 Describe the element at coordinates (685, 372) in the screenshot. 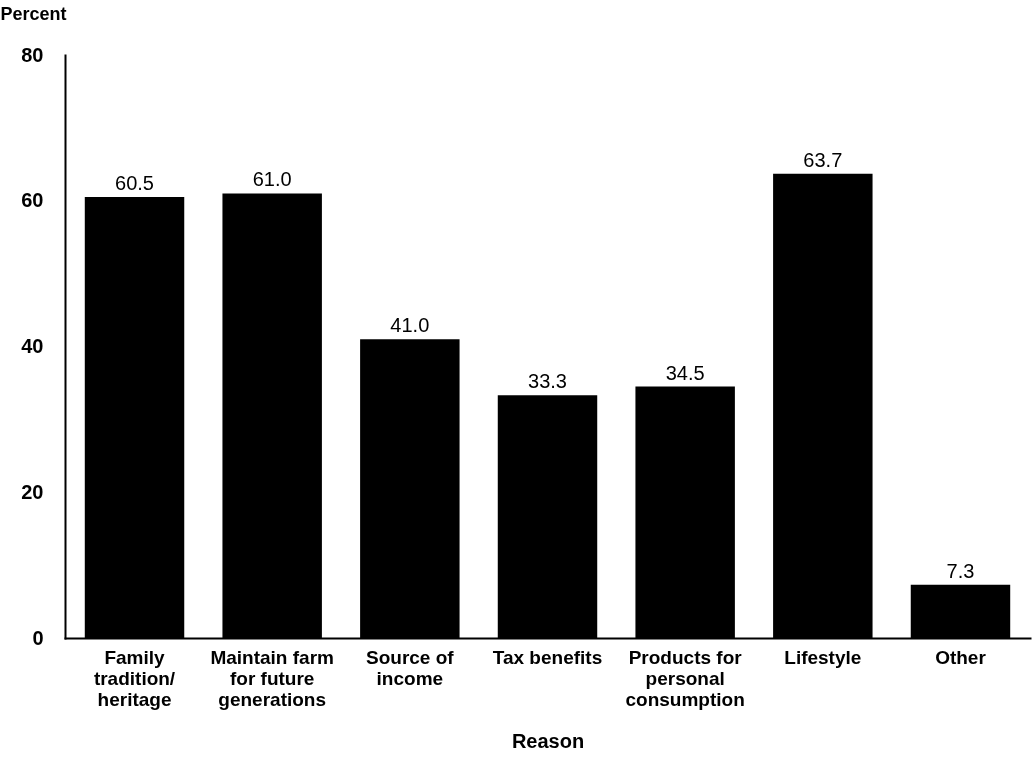

I see `data-label: 34.5` at that location.